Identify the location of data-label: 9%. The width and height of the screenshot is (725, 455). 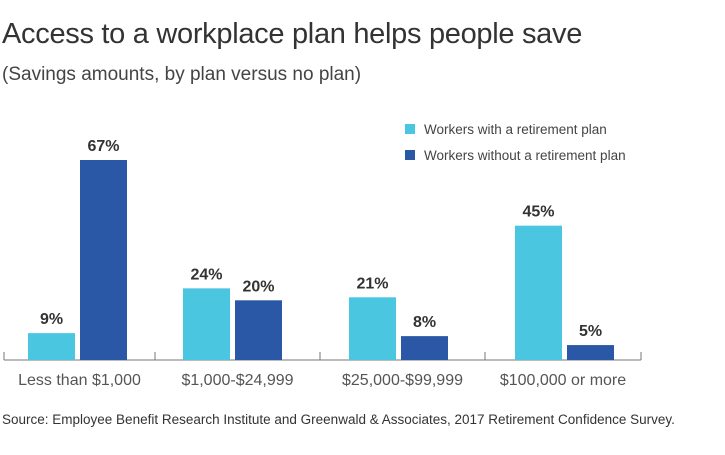
(51, 319).